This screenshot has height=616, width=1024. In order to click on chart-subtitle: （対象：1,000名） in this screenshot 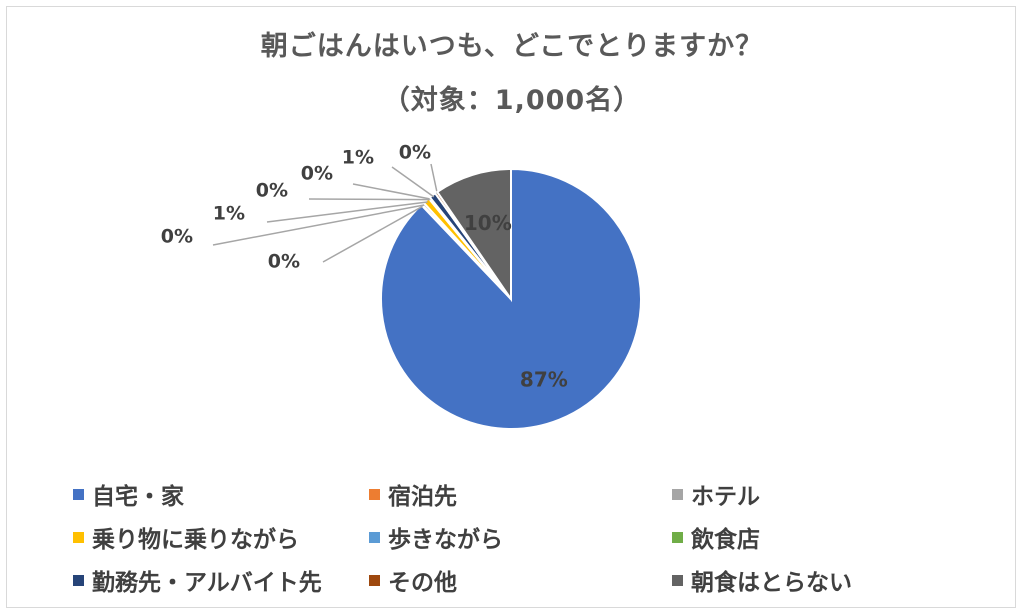, I will do `click(512, 100)`.